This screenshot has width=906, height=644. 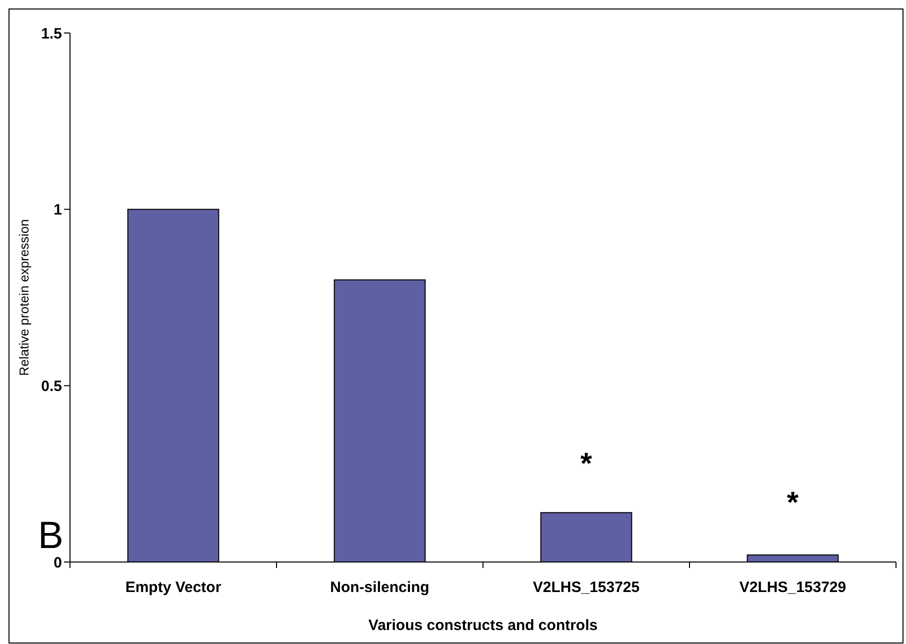 I want to click on x-tick-label: Empty Vector, so click(x=173, y=587).